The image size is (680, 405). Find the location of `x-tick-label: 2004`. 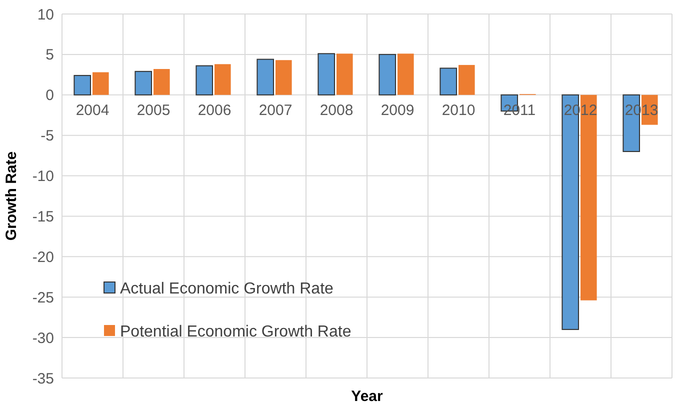

x-tick-label: 2004 is located at coordinates (93, 110).